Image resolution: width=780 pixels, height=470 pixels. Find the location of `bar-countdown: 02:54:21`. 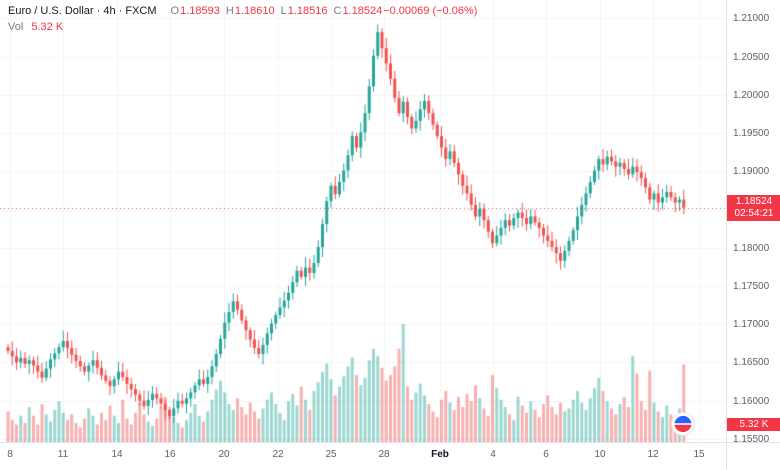

bar-countdown: 02:54:21 is located at coordinates (754, 213).